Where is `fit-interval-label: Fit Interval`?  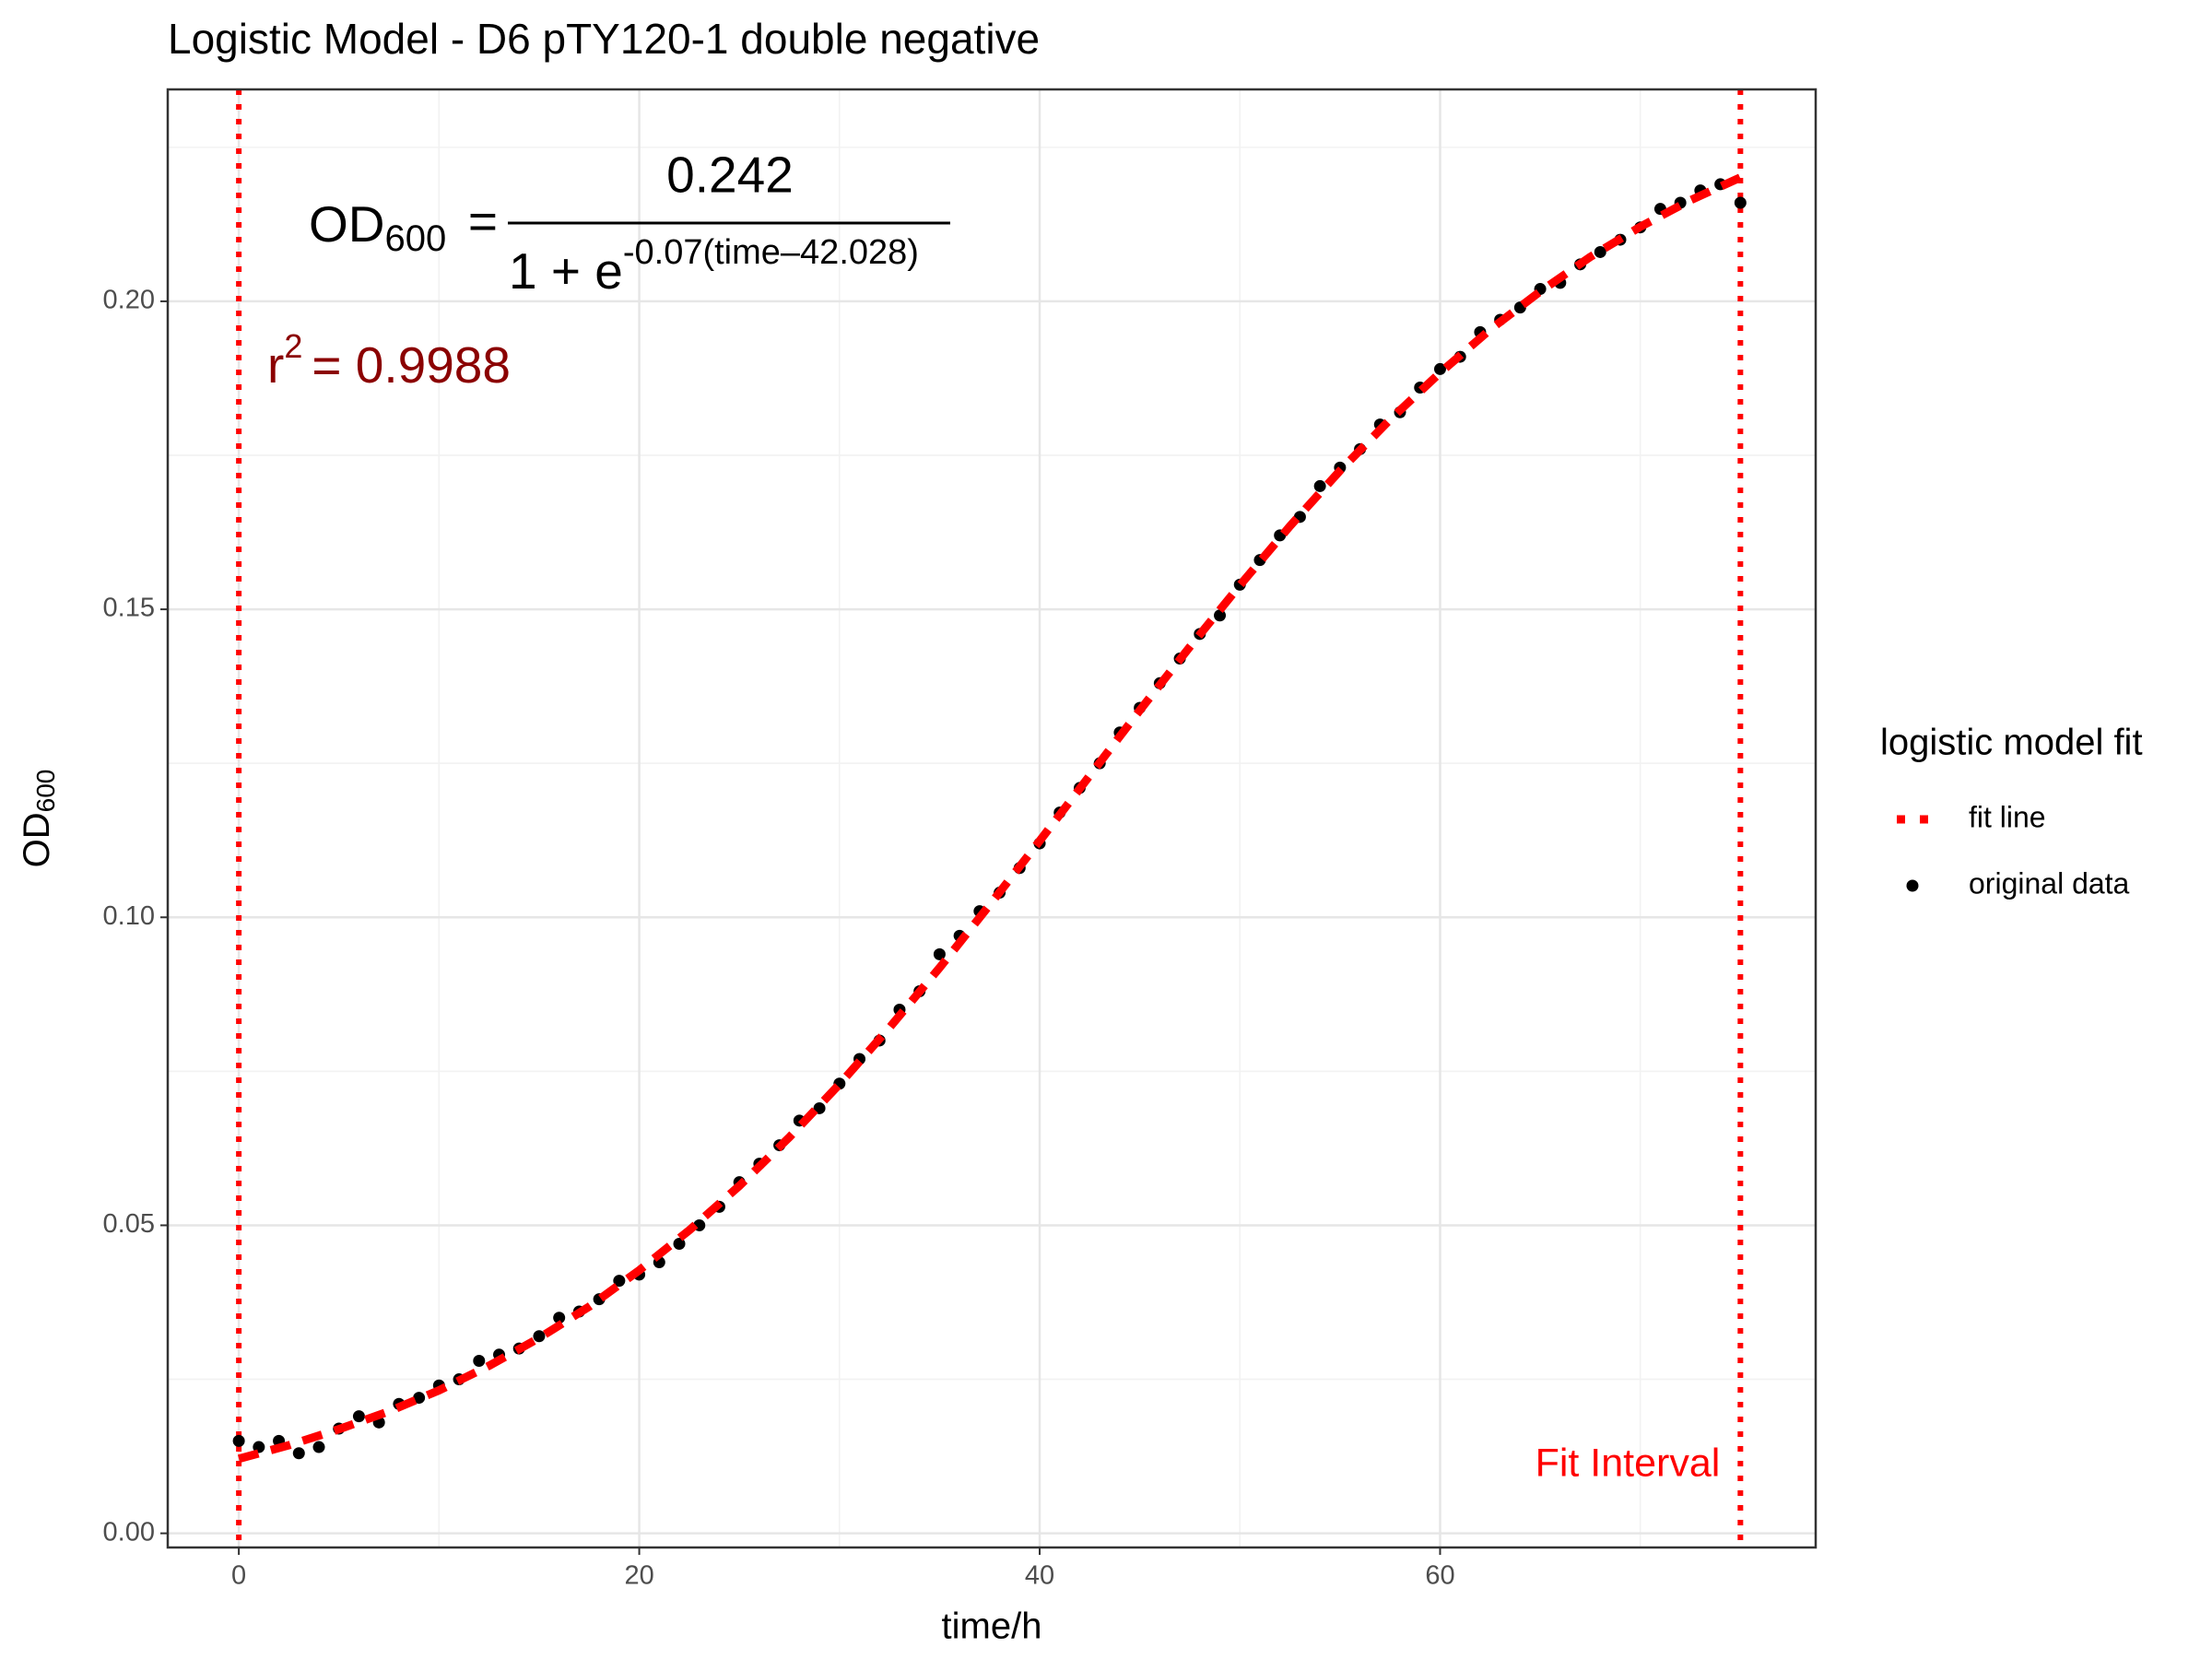 fit-interval-label: Fit Interval is located at coordinates (1628, 1463).